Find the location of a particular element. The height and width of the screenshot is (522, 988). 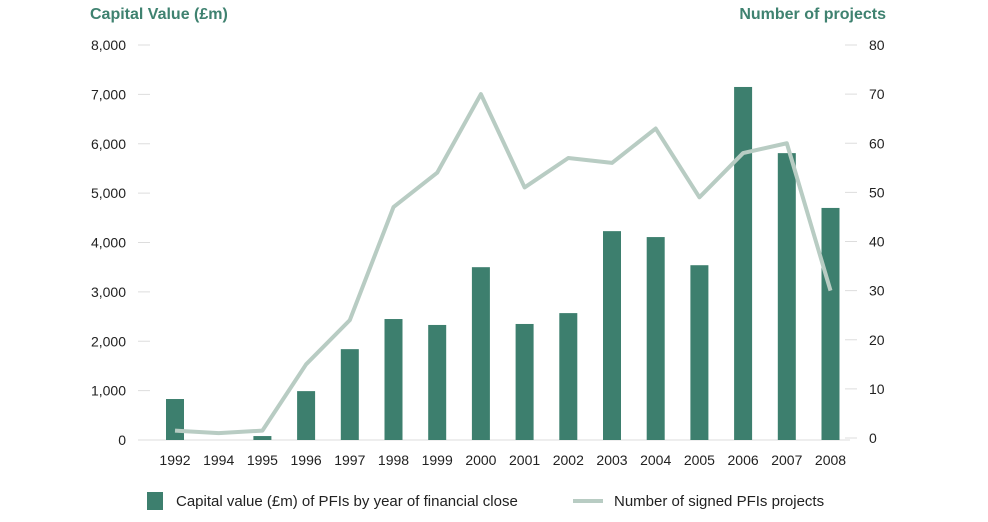

left-tick-label: 8,000 is located at coordinates (108, 45).